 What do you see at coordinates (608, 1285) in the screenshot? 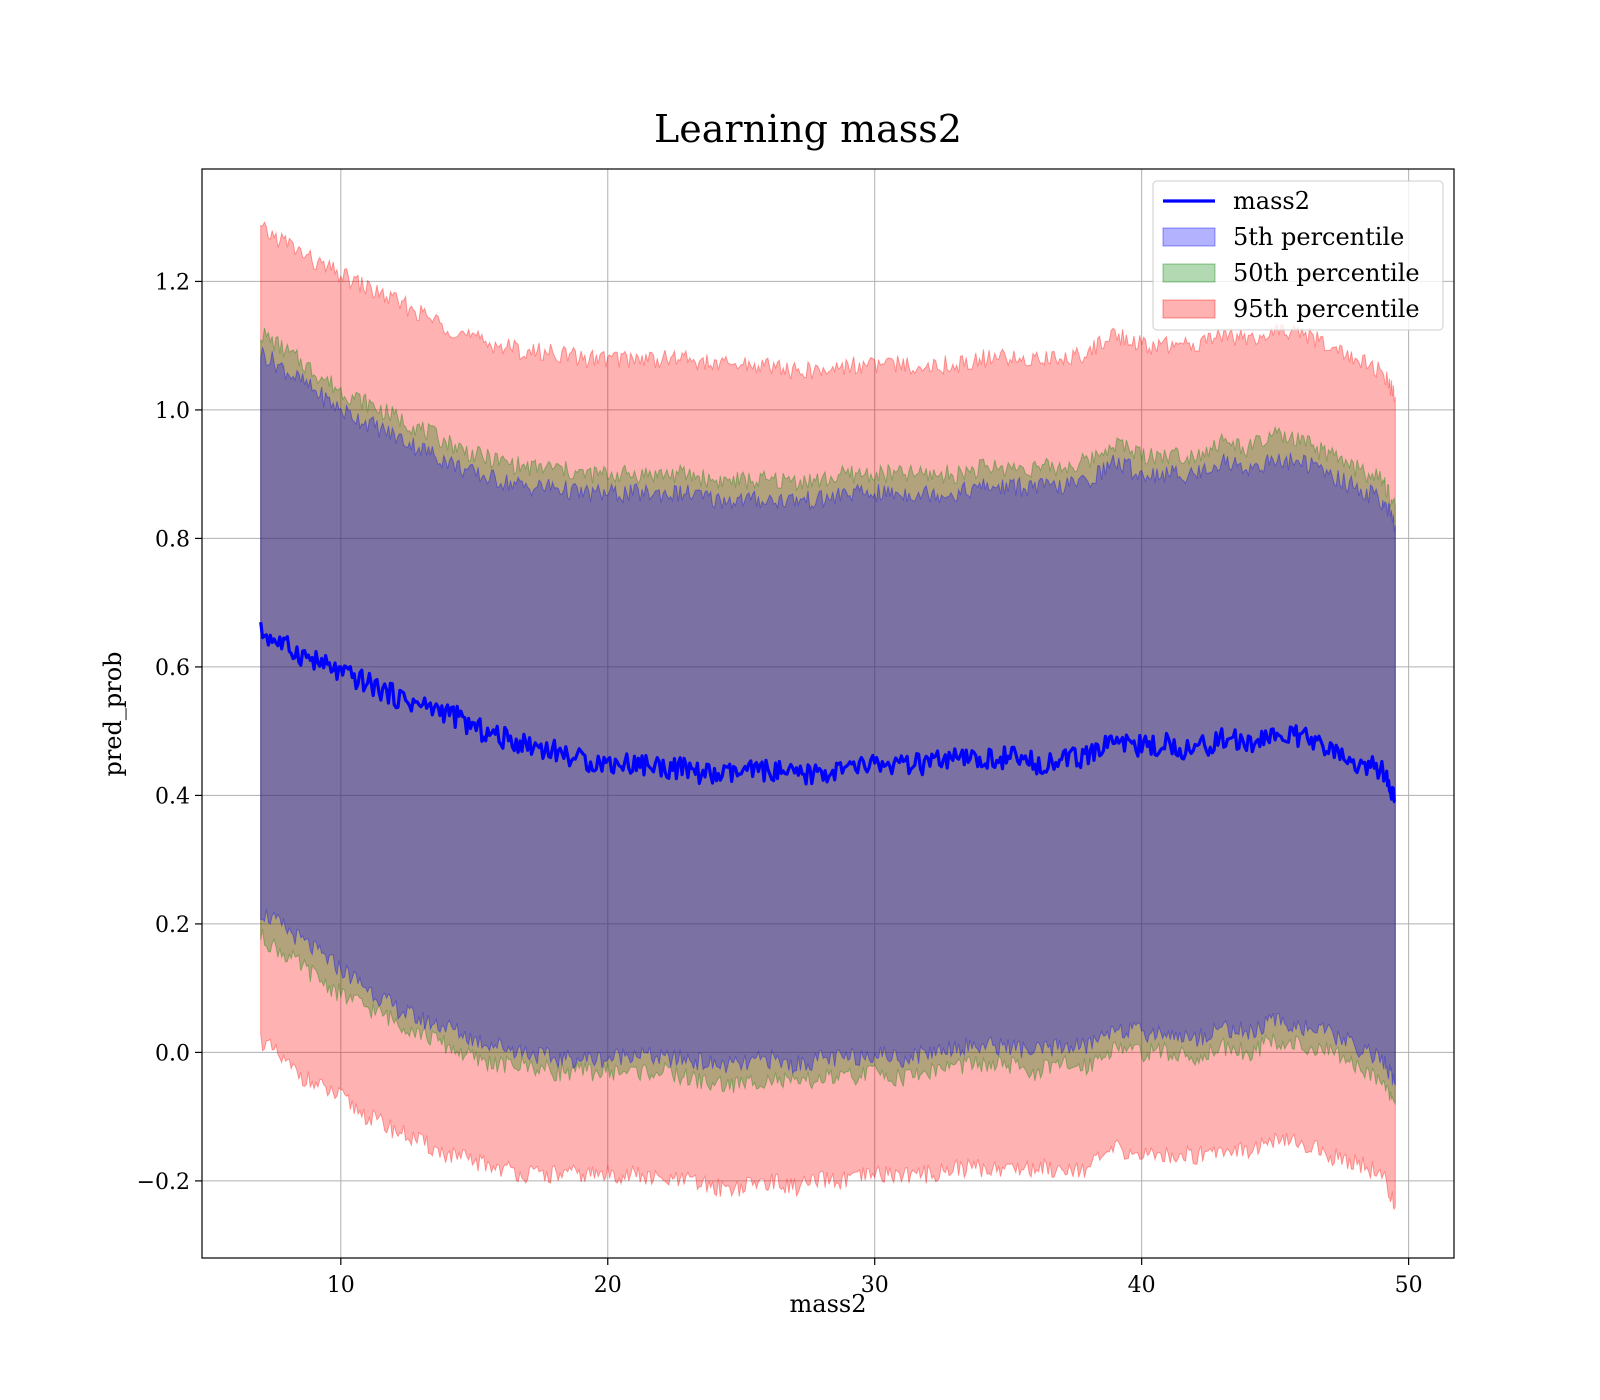
I see `x-tick-label: 20` at bounding box center [608, 1285].